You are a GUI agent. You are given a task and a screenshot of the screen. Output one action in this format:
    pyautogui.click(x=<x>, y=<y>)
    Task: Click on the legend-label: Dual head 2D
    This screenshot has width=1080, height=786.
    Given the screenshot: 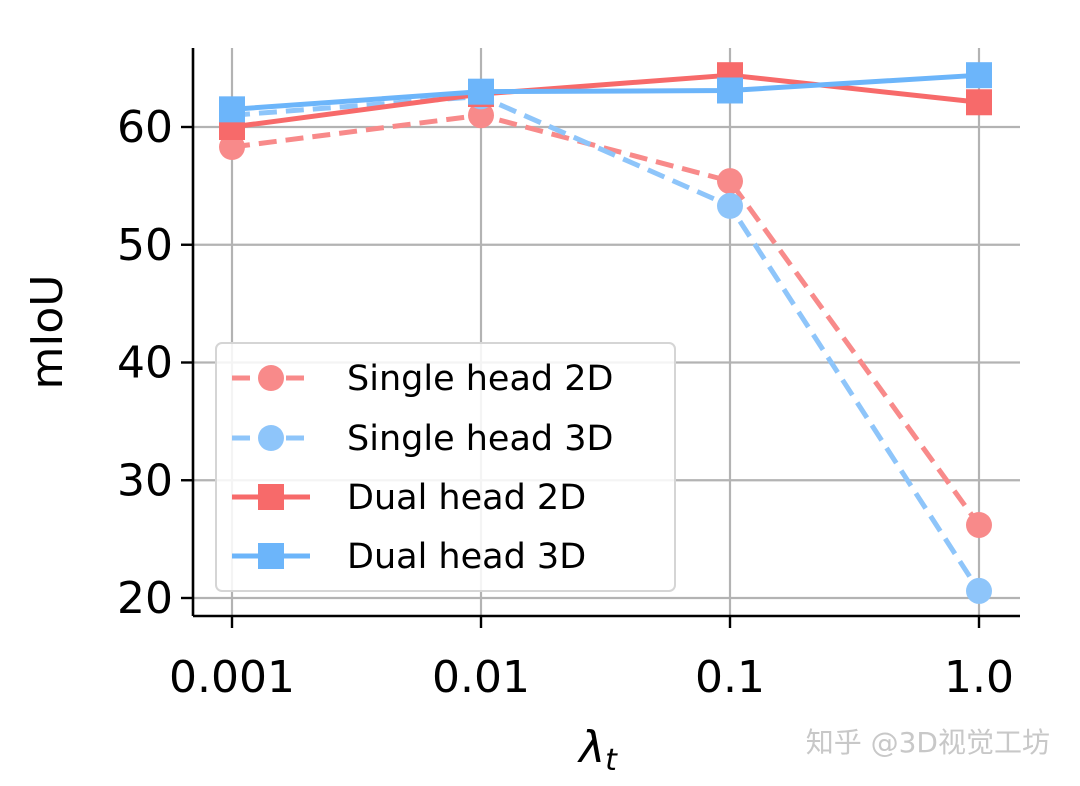 What is the action you would take?
    pyautogui.click(x=466, y=498)
    